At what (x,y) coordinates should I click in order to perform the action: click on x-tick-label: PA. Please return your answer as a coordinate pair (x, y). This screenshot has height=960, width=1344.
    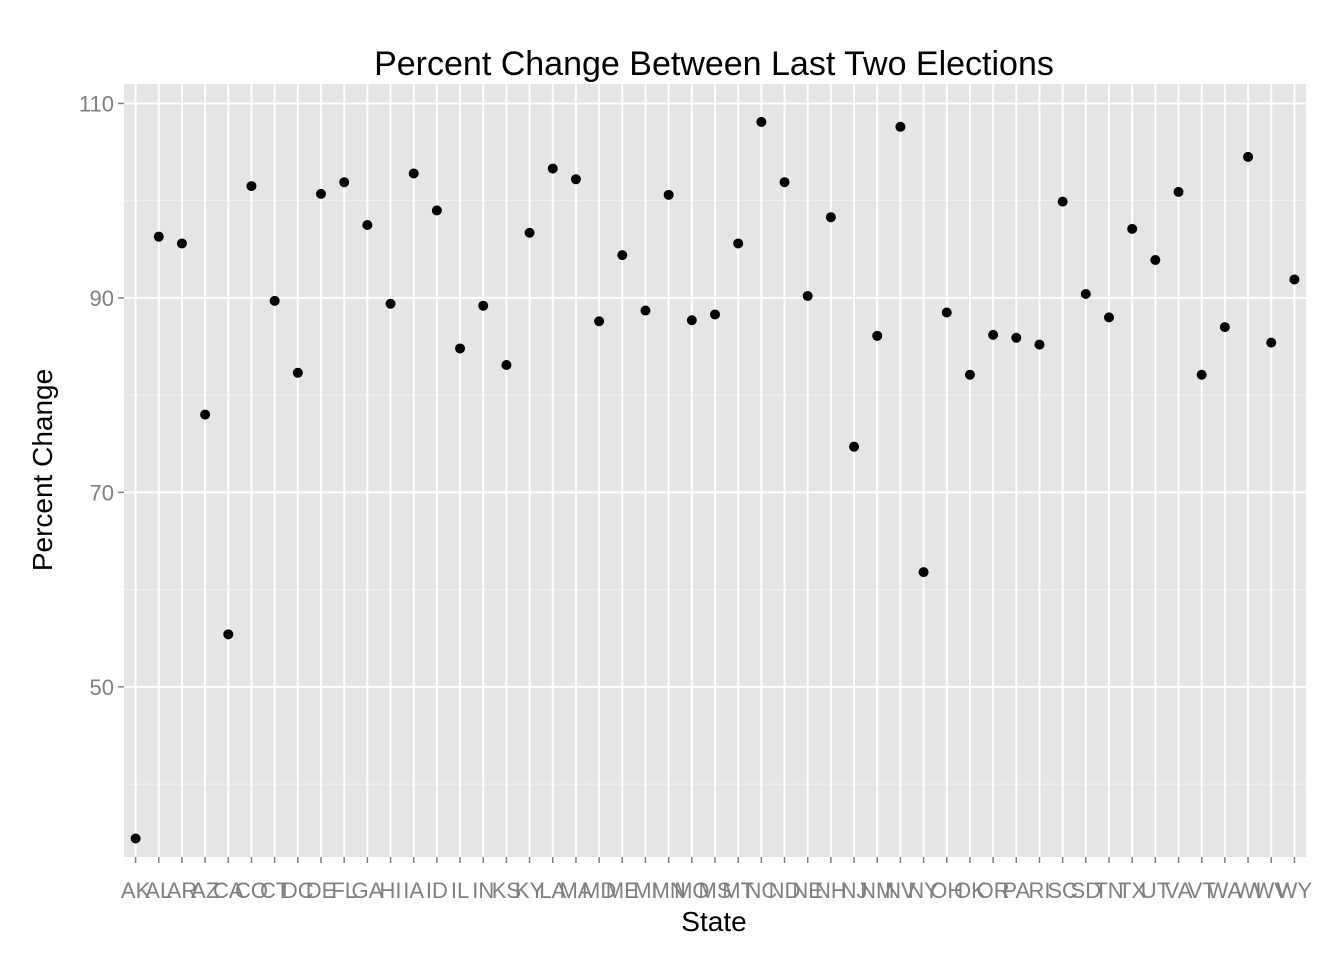
    Looking at the image, I should click on (1016, 890).